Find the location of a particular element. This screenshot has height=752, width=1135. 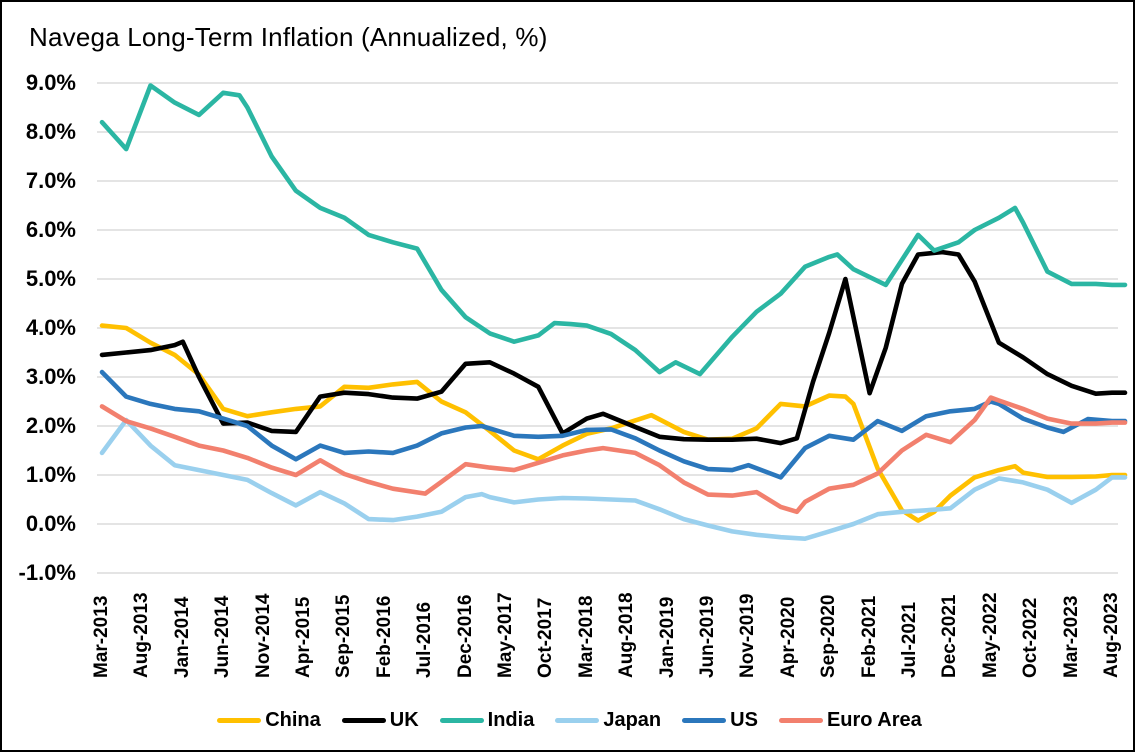

y-tick-label: 8.0% is located at coordinates (50, 131).